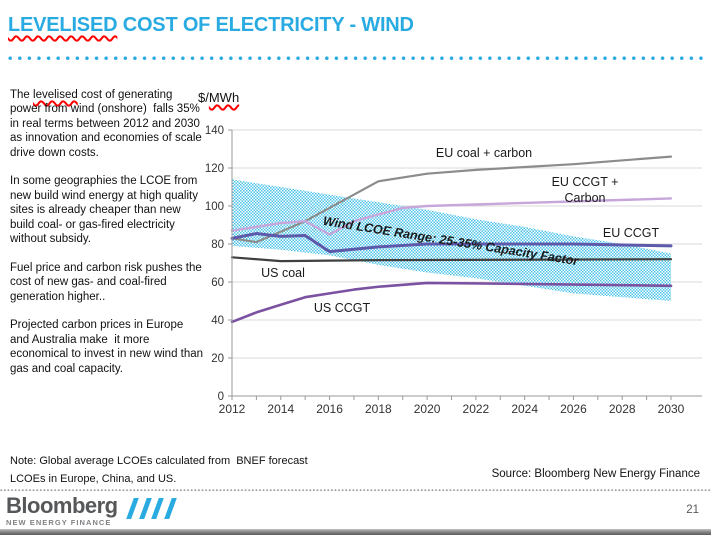 The height and width of the screenshot is (535, 711). Describe the element at coordinates (224, 97) in the screenshot. I see `spellcheck-word: MWh` at that location.